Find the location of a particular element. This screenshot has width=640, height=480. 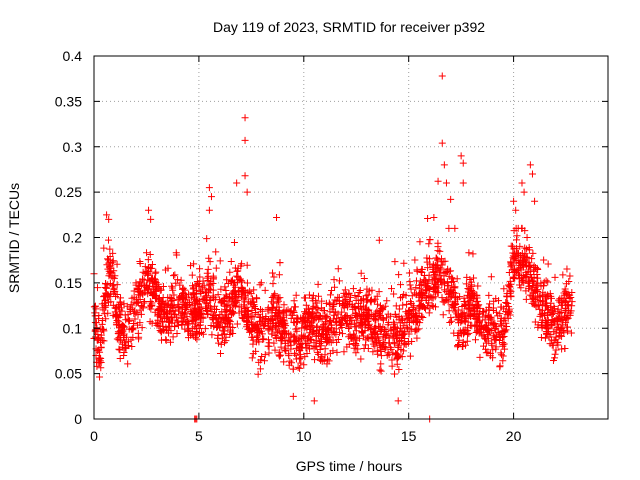

x-tick-label: 5 is located at coordinates (199, 436).